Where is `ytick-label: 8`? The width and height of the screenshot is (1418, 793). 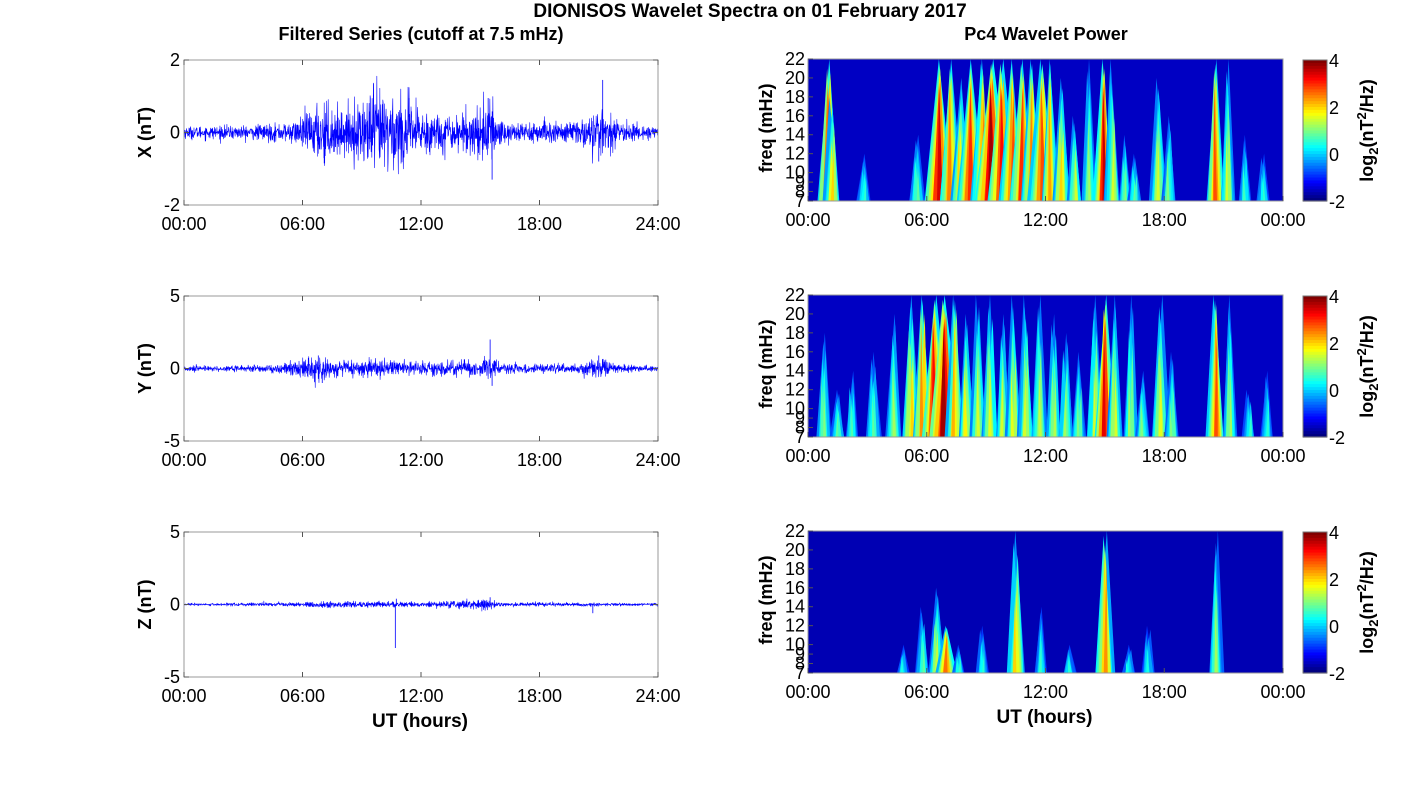 ytick-label: 8 is located at coordinates (800, 428).